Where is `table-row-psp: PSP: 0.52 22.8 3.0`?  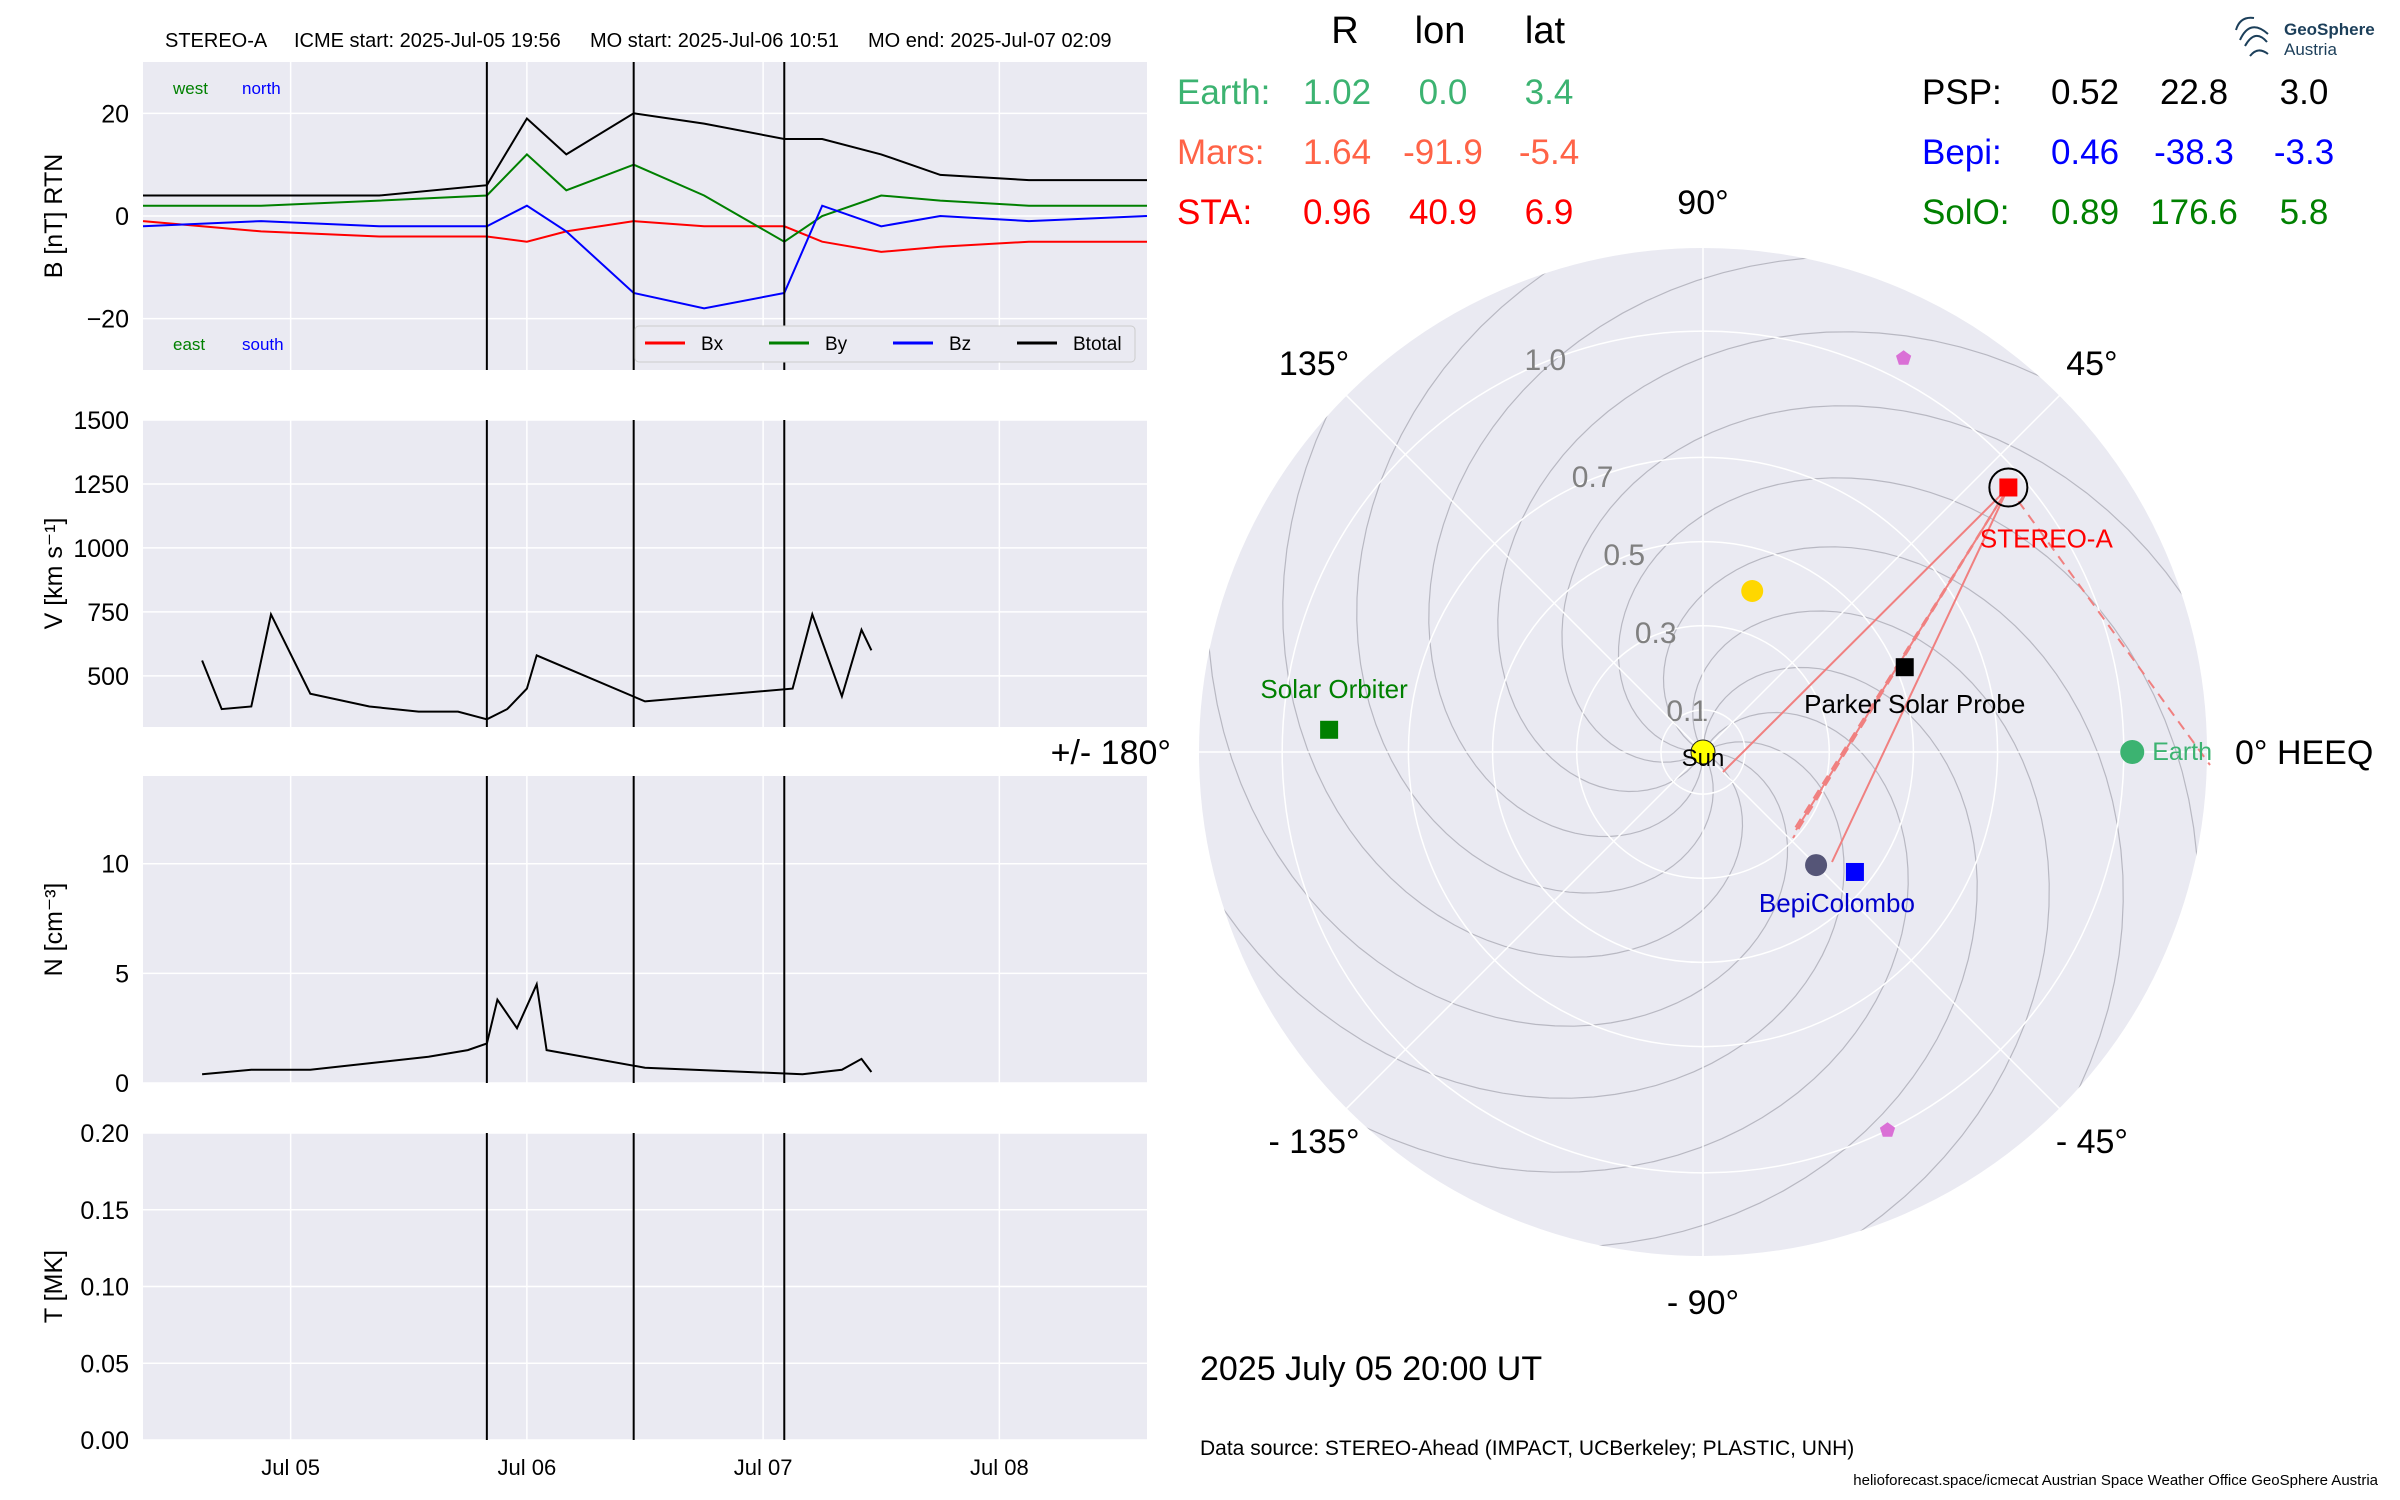
table-row-psp: PSP: 0.52 22.8 3.0 is located at coordinates (2125, 92).